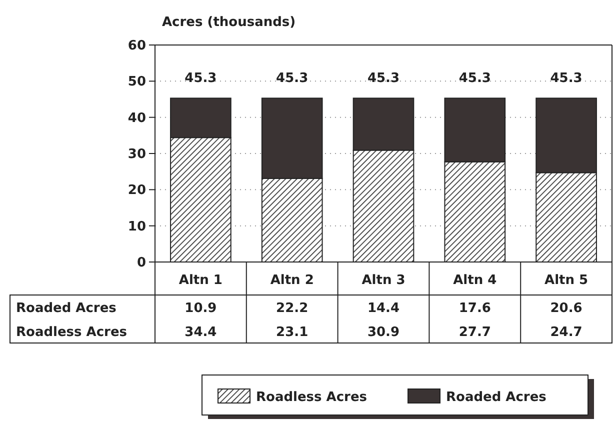 The image size is (616, 423). What do you see at coordinates (137, 190) in the screenshot?
I see `y-tick-label: 20` at bounding box center [137, 190].